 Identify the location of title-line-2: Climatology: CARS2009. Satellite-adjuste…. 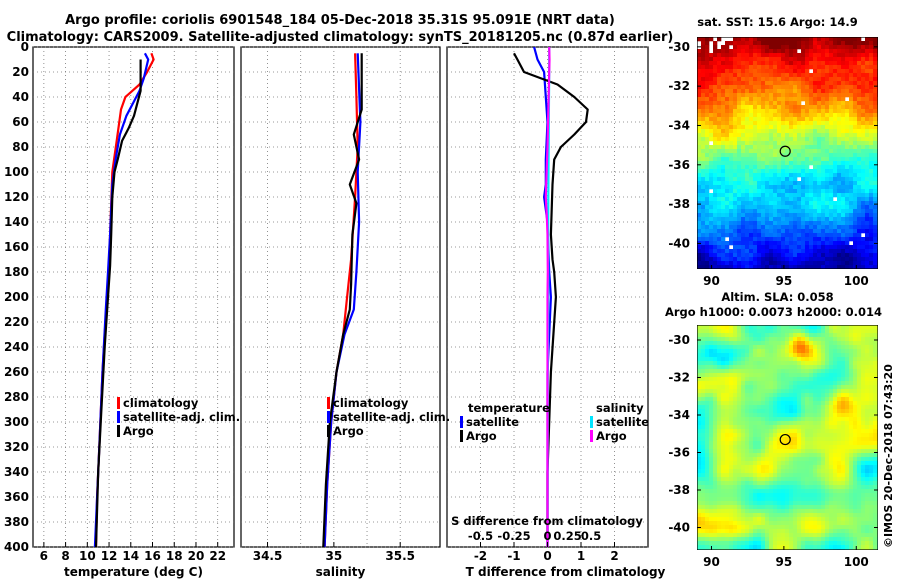
(340, 37).